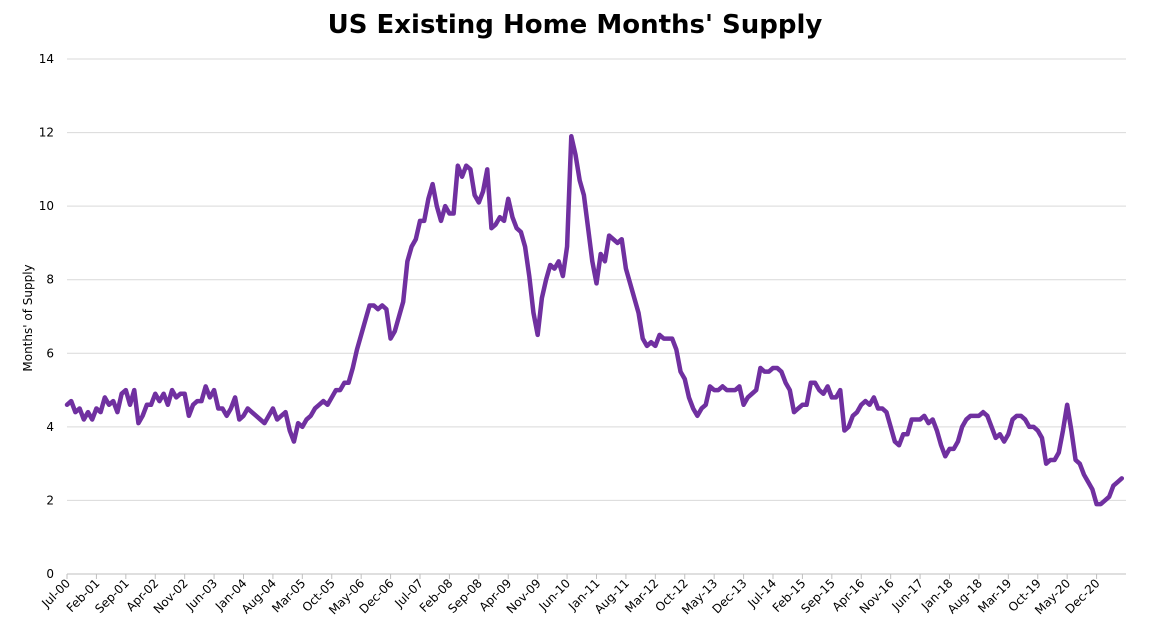  What do you see at coordinates (46, 133) in the screenshot?
I see `y-tick-label: 12` at bounding box center [46, 133].